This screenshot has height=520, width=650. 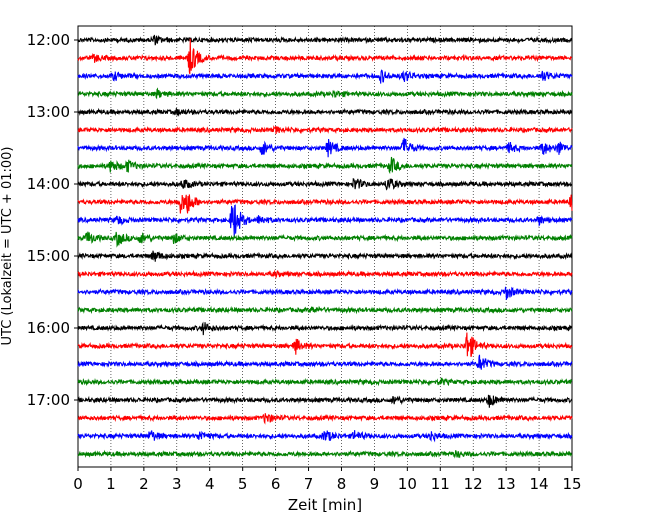 What do you see at coordinates (48, 328) in the screenshot?
I see `y-tick-label: 16:00` at bounding box center [48, 328].